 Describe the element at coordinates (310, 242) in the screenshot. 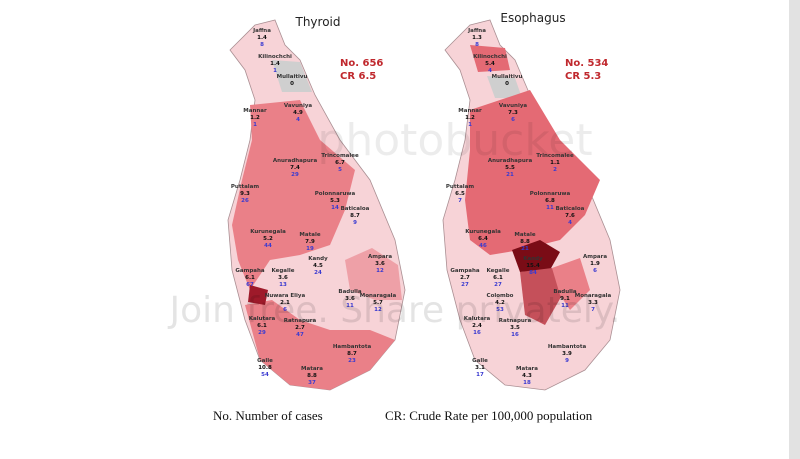

I see `district-rate: 7.9` at that location.